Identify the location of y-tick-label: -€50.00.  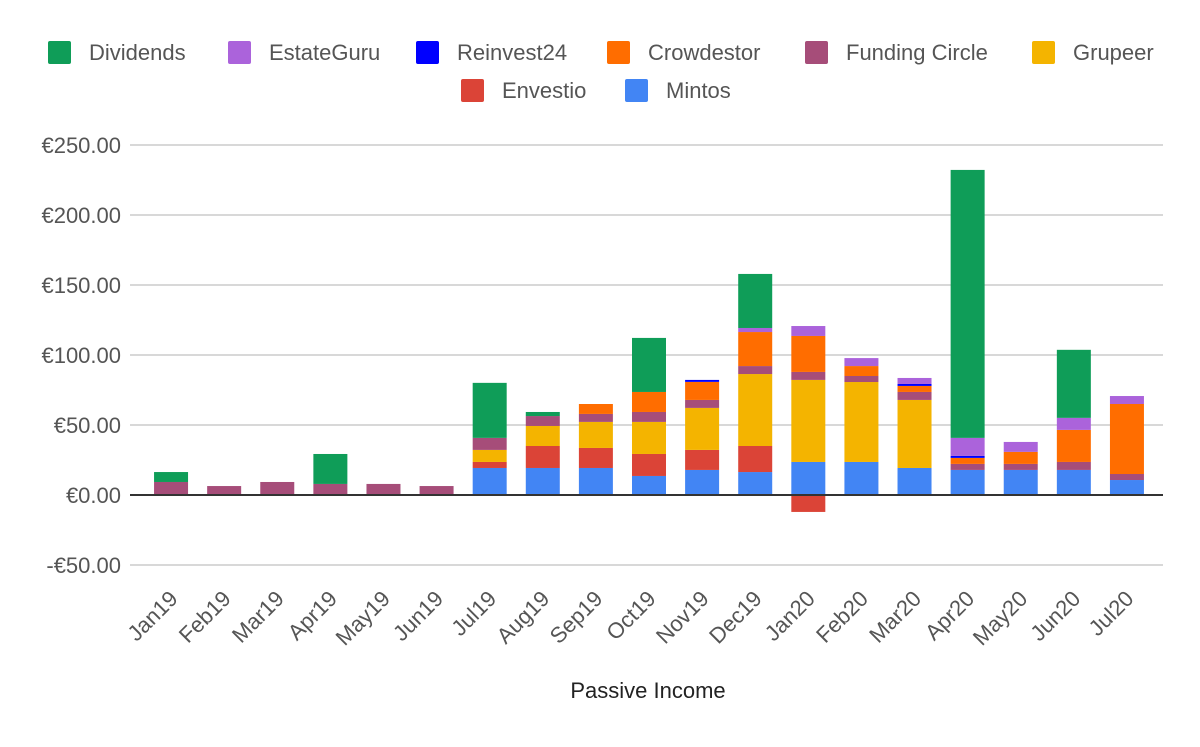
(83, 565).